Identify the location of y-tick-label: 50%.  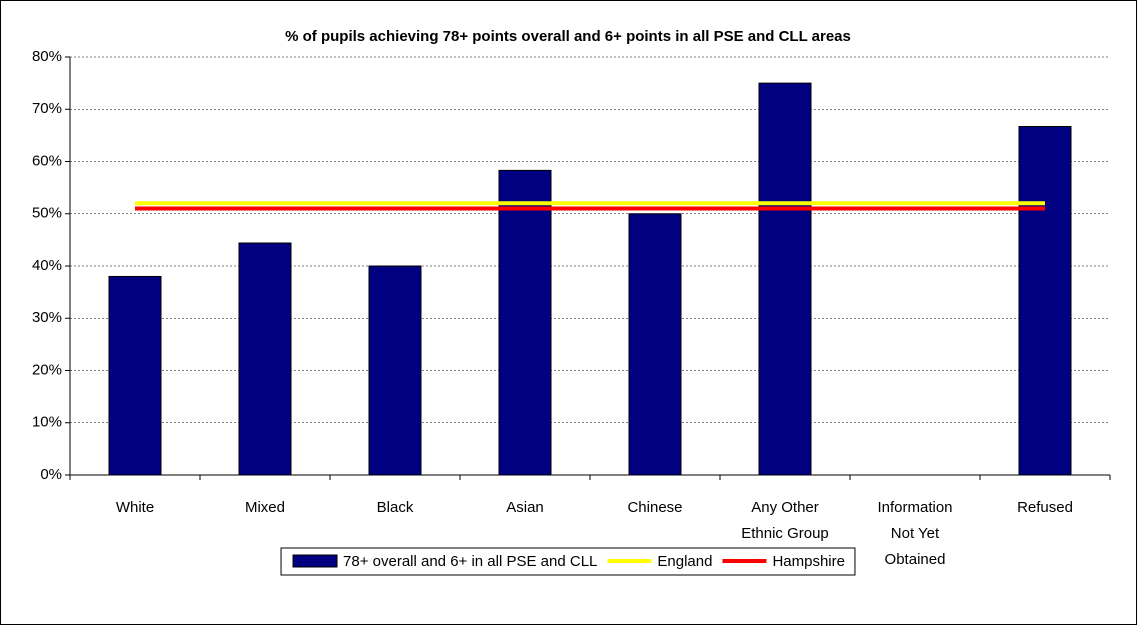
(47, 213).